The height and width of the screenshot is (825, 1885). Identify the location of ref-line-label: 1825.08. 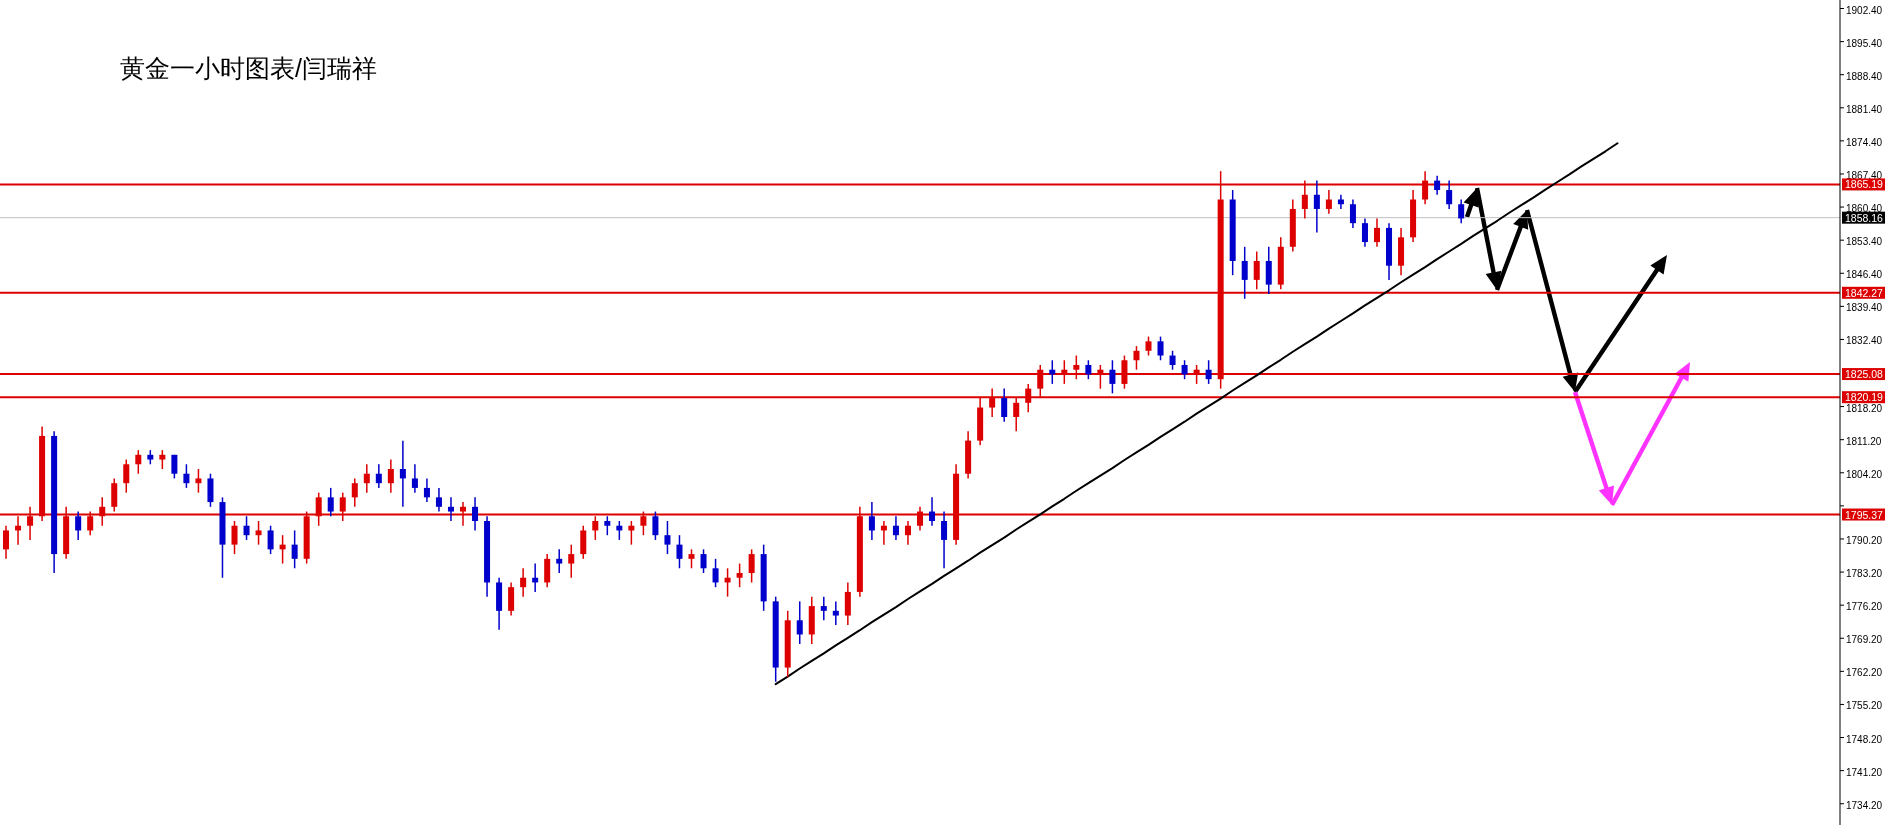
(1864, 374).